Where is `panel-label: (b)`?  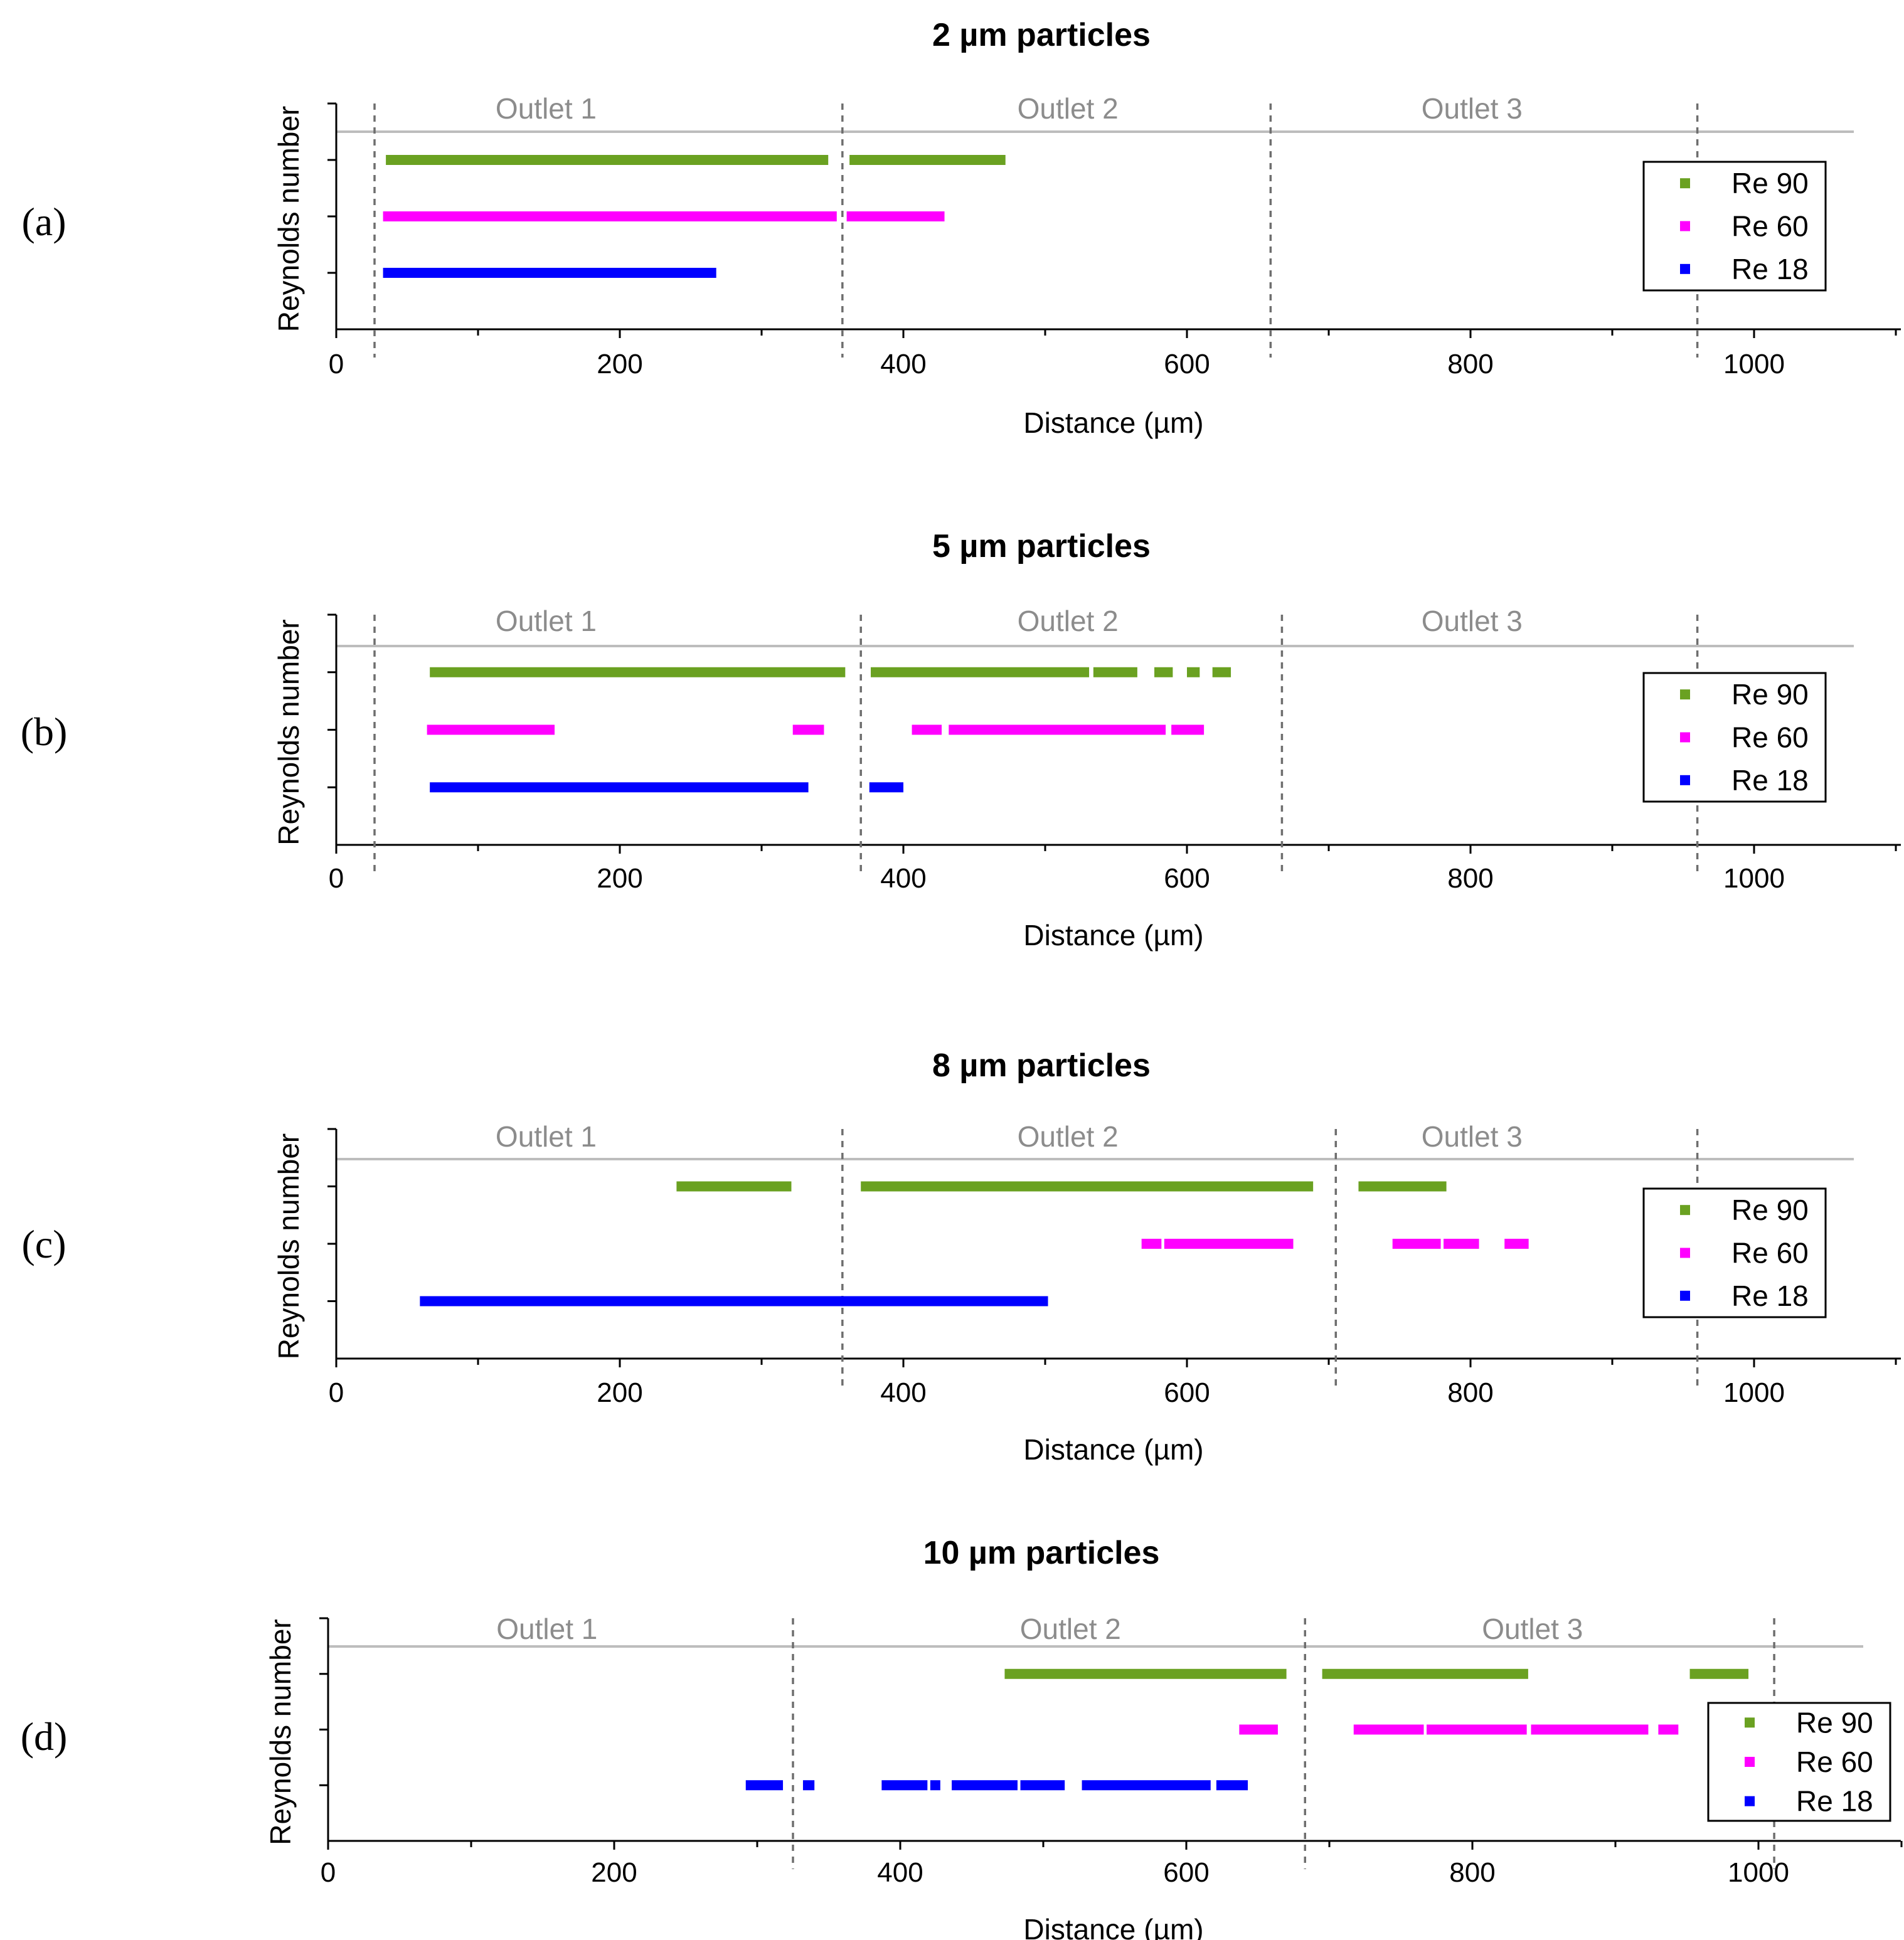 panel-label: (b) is located at coordinates (45, 731).